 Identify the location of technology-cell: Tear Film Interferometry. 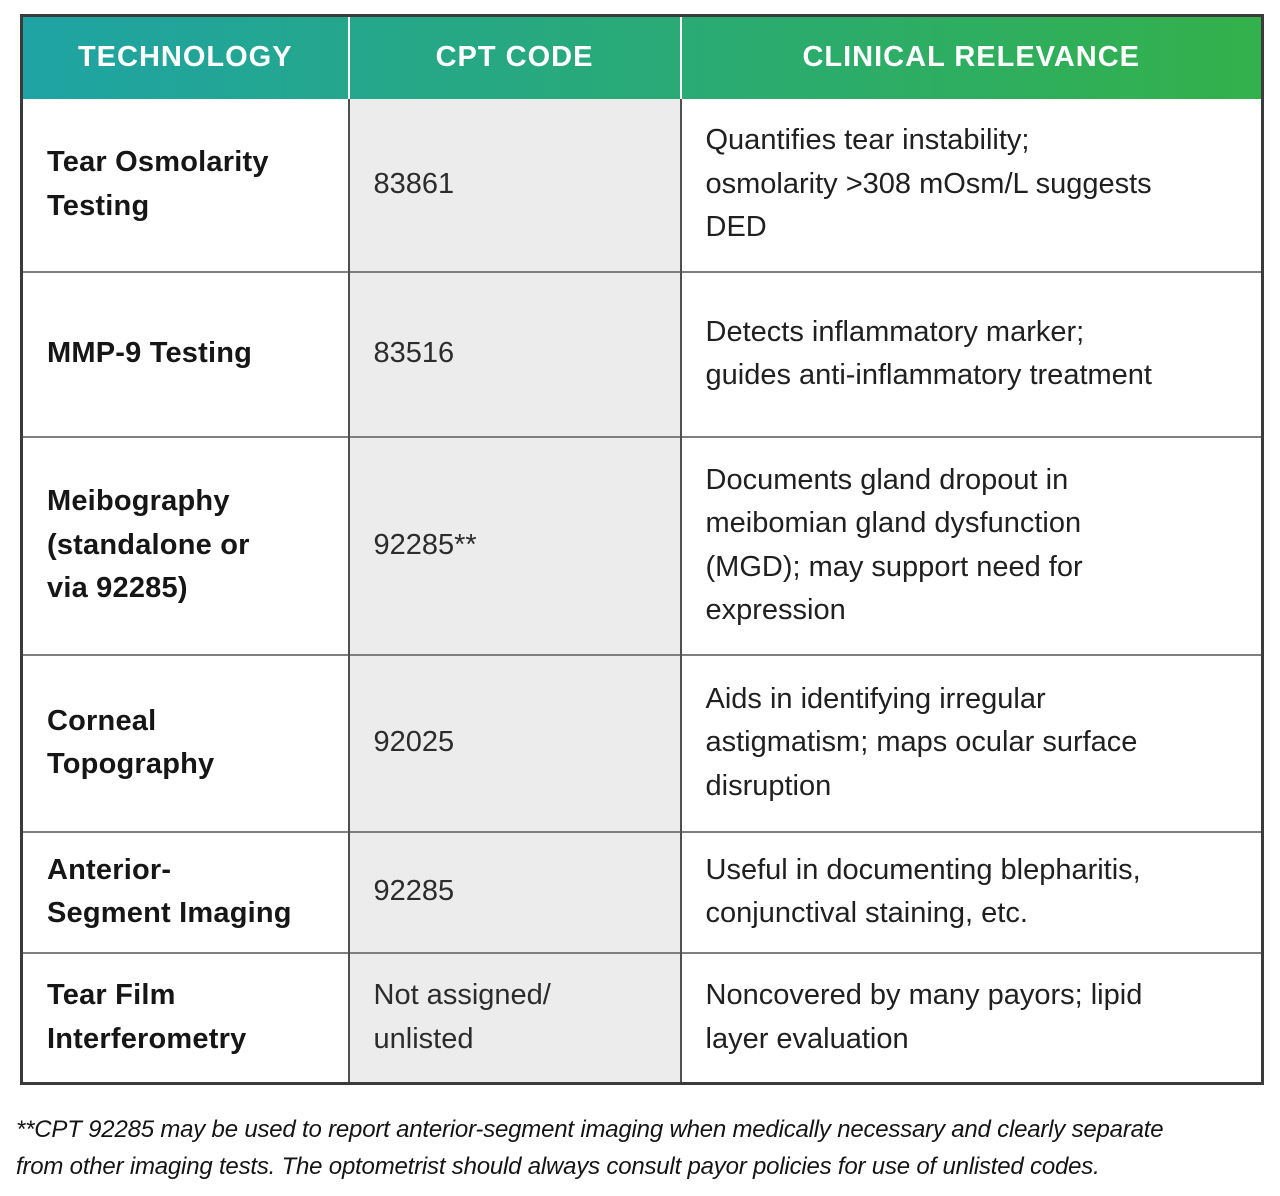
(147, 1017).